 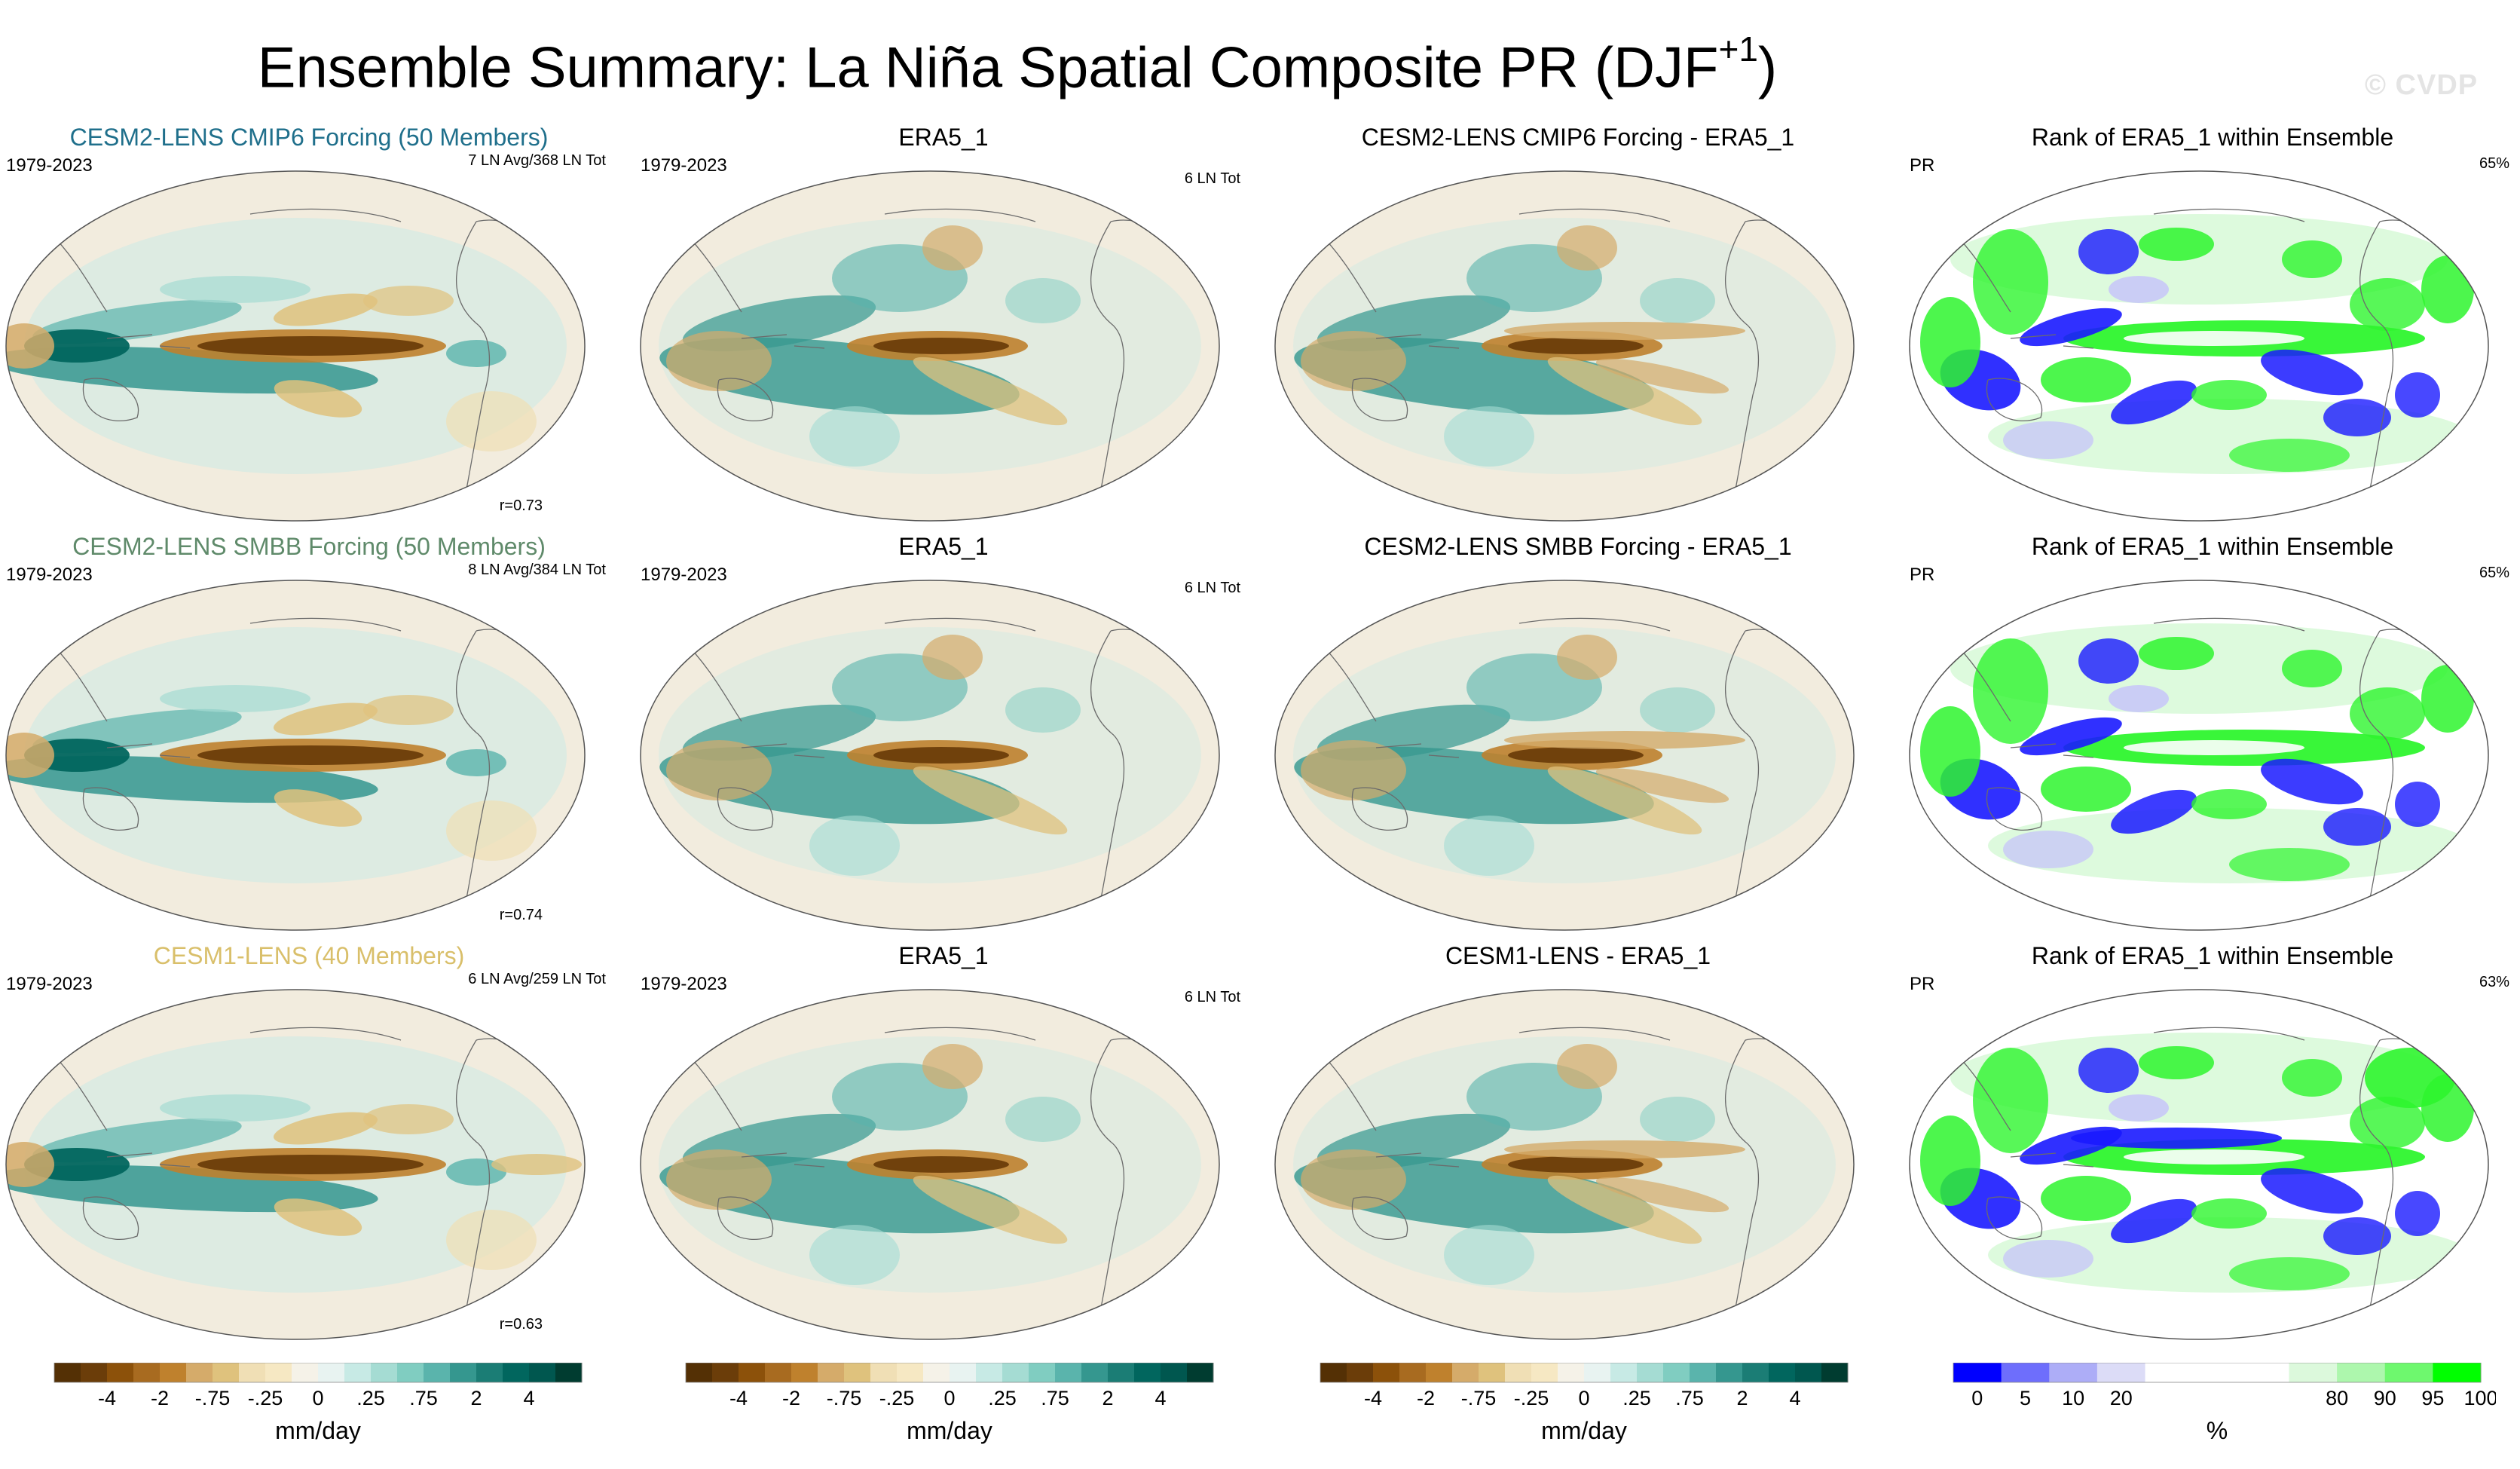 I want to click on map-panel-diff: CESM1-LENS - ERA5_1, so click(x=1578, y=1144).